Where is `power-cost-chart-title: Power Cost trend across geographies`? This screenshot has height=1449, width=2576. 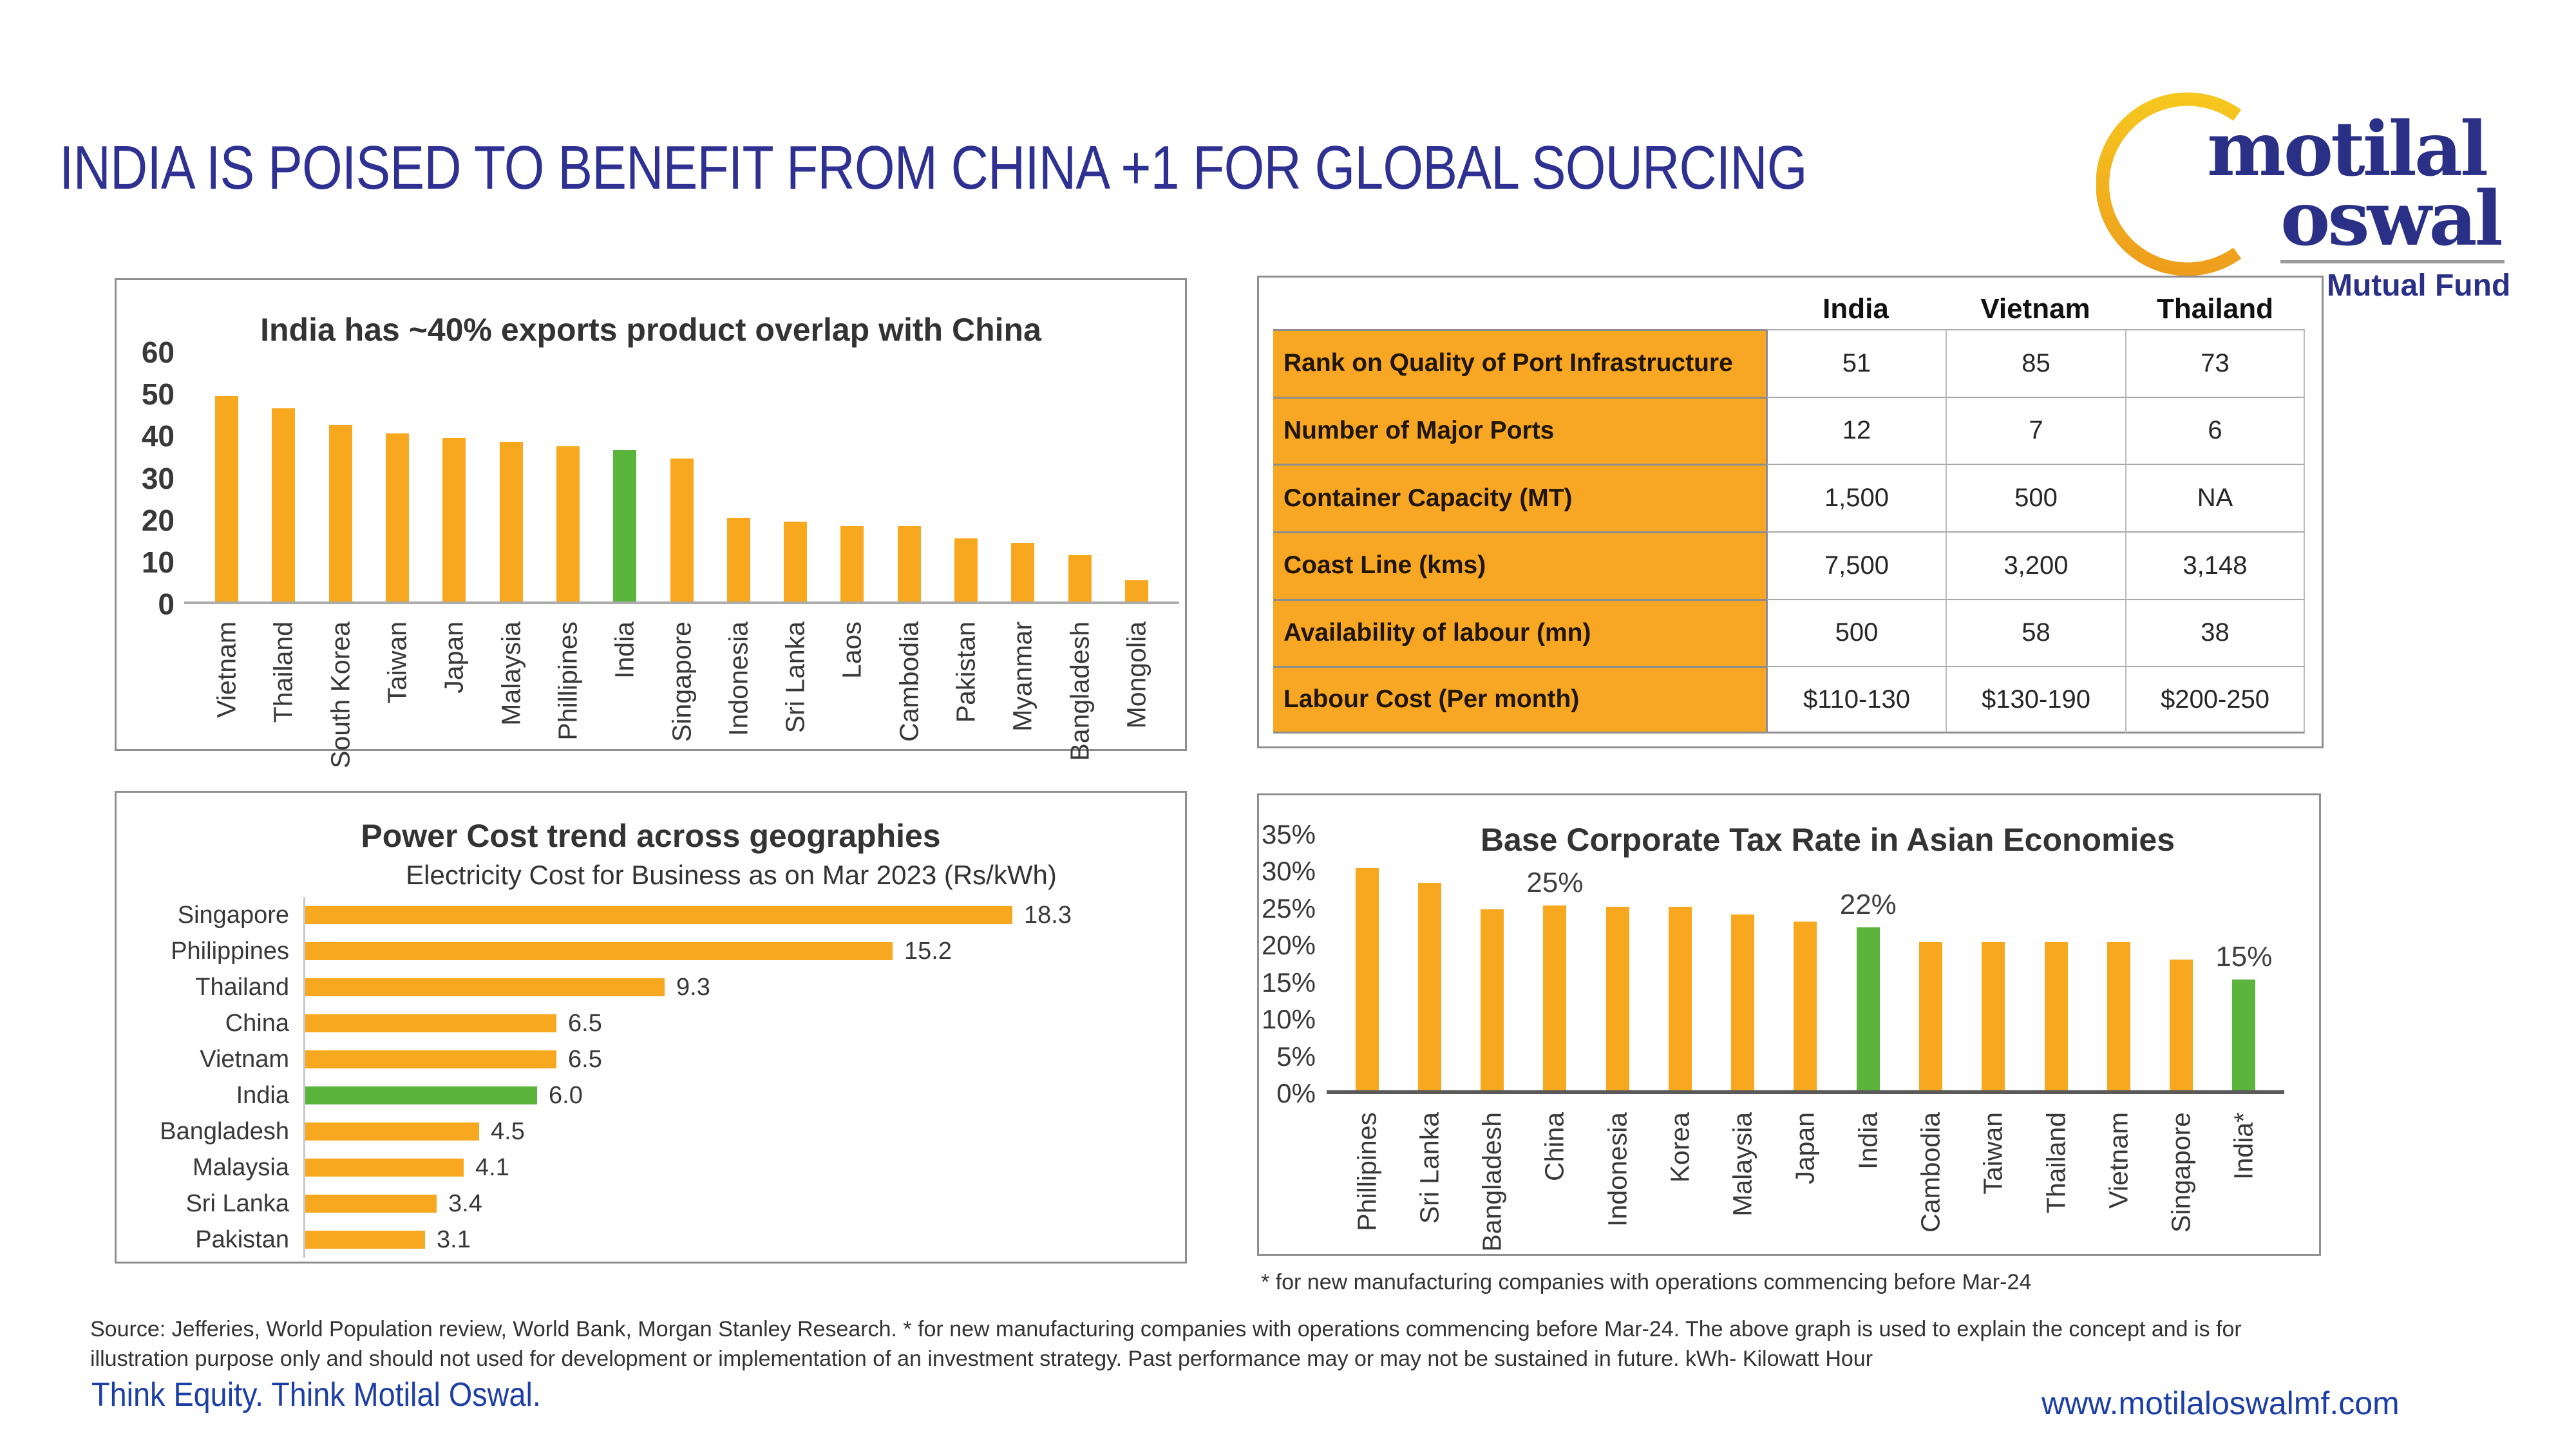 power-cost-chart-title: Power Cost trend across geographies is located at coordinates (651, 836).